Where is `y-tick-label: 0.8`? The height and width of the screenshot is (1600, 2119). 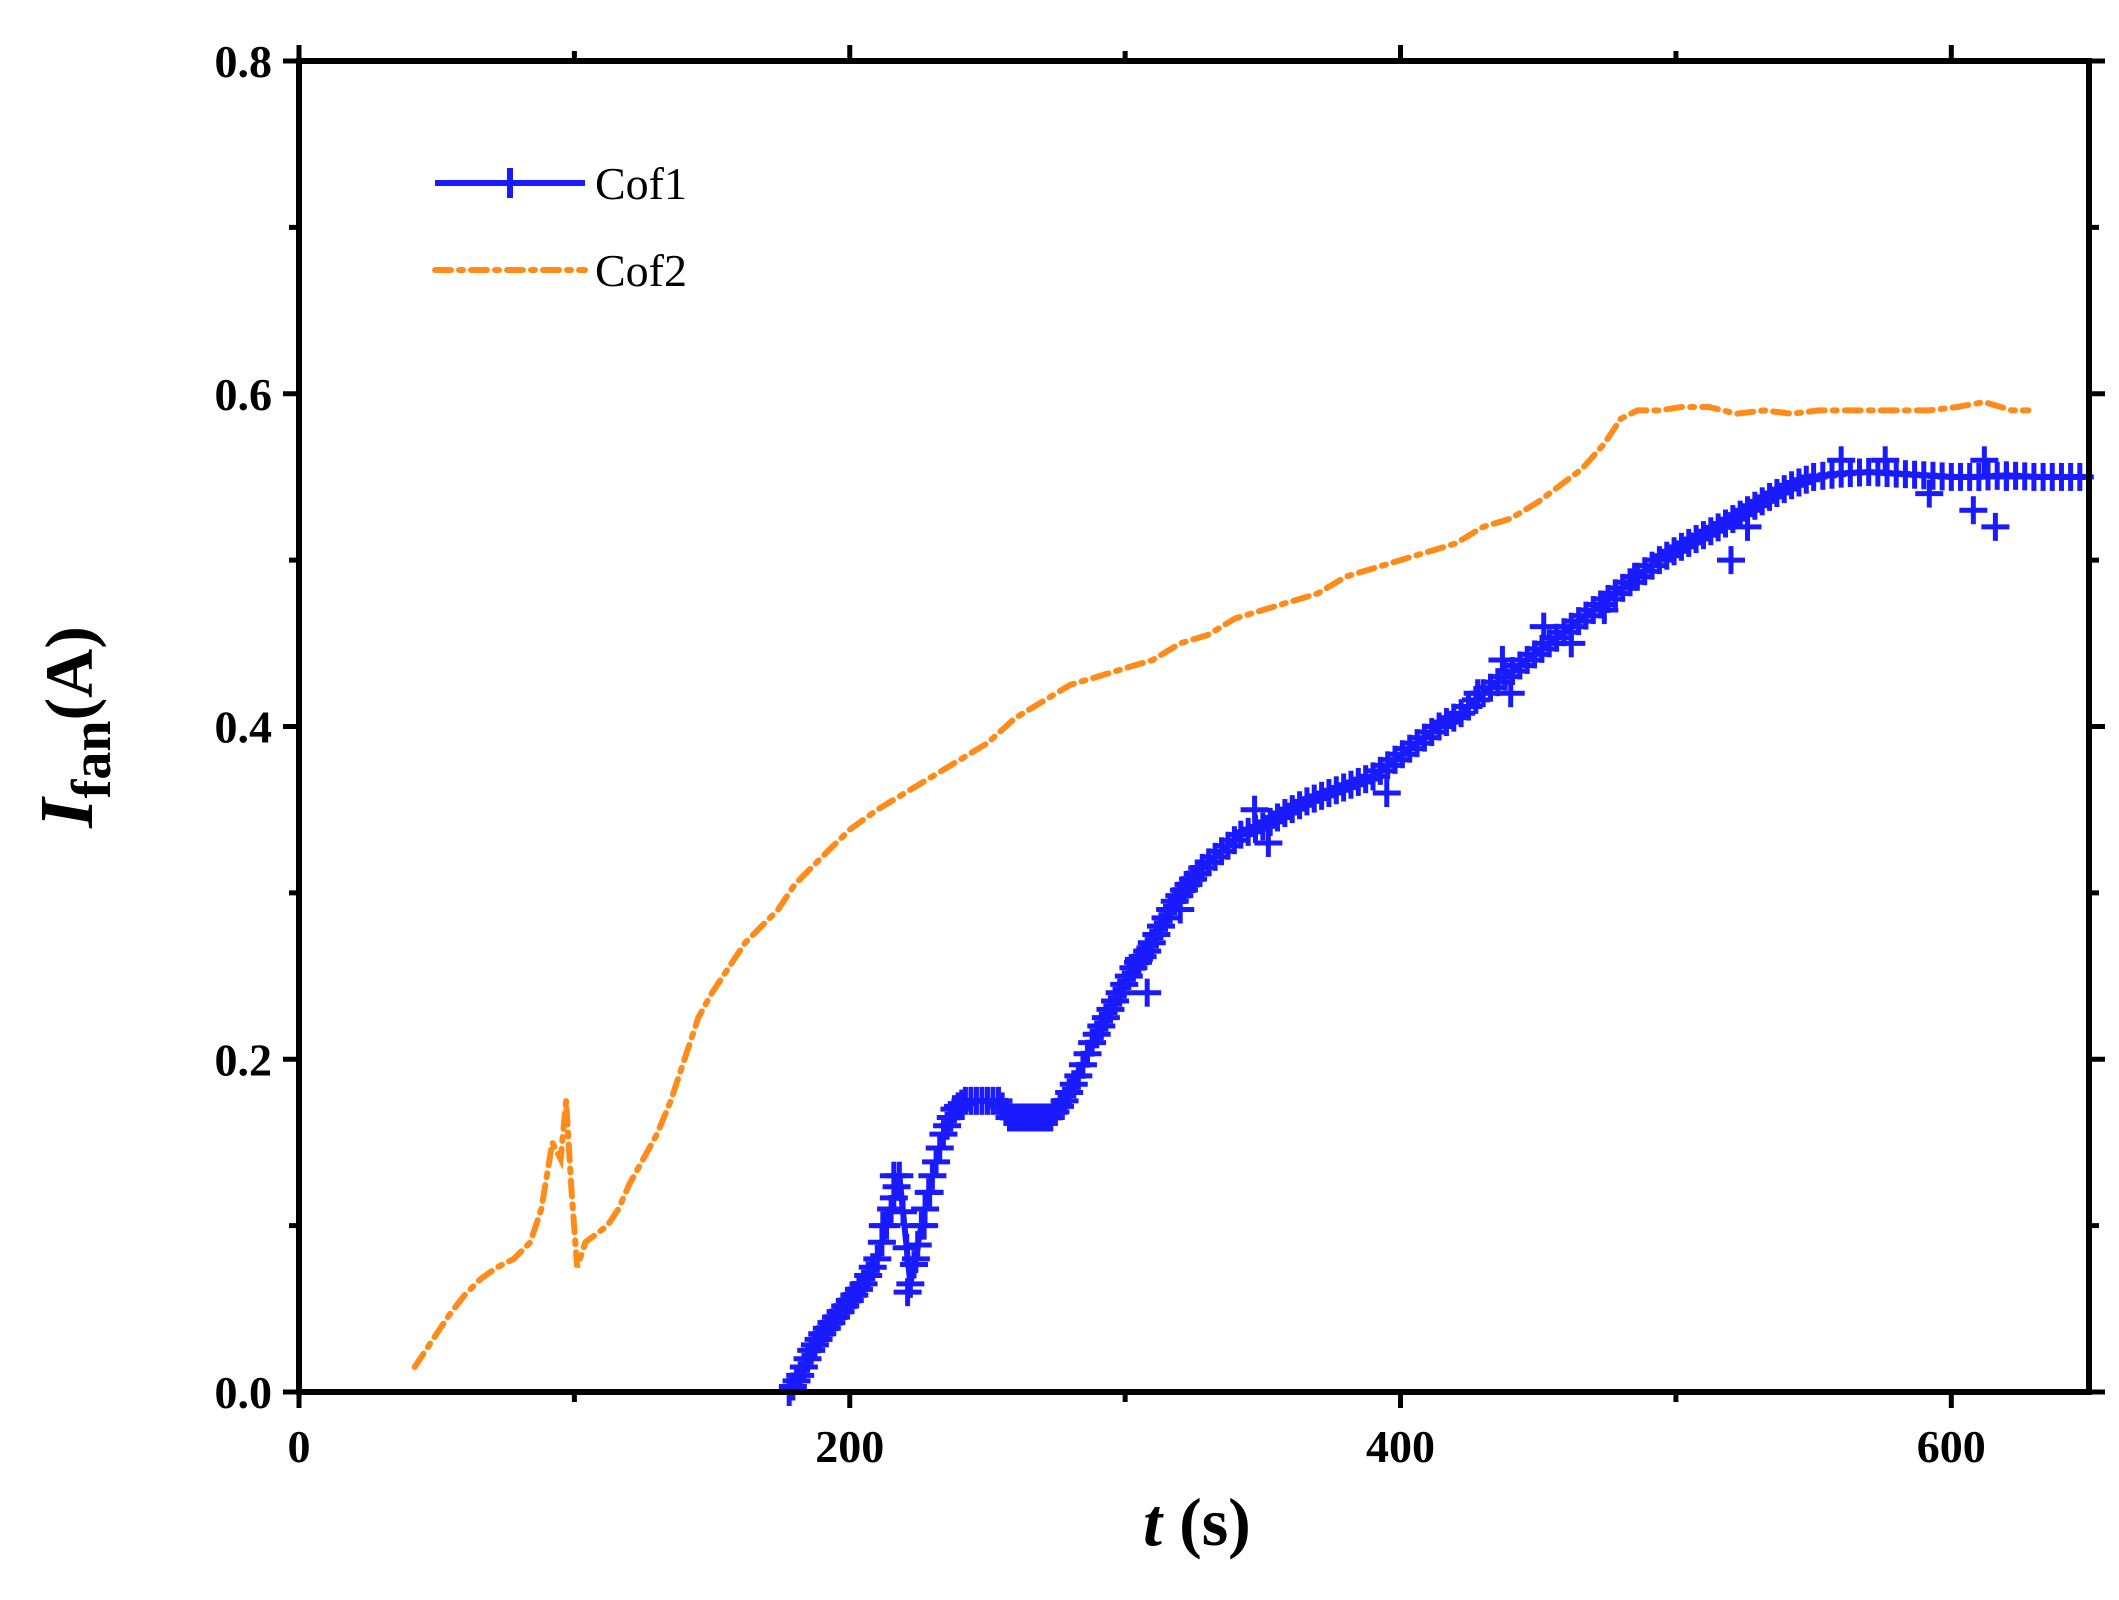 y-tick-label: 0.8 is located at coordinates (244, 61).